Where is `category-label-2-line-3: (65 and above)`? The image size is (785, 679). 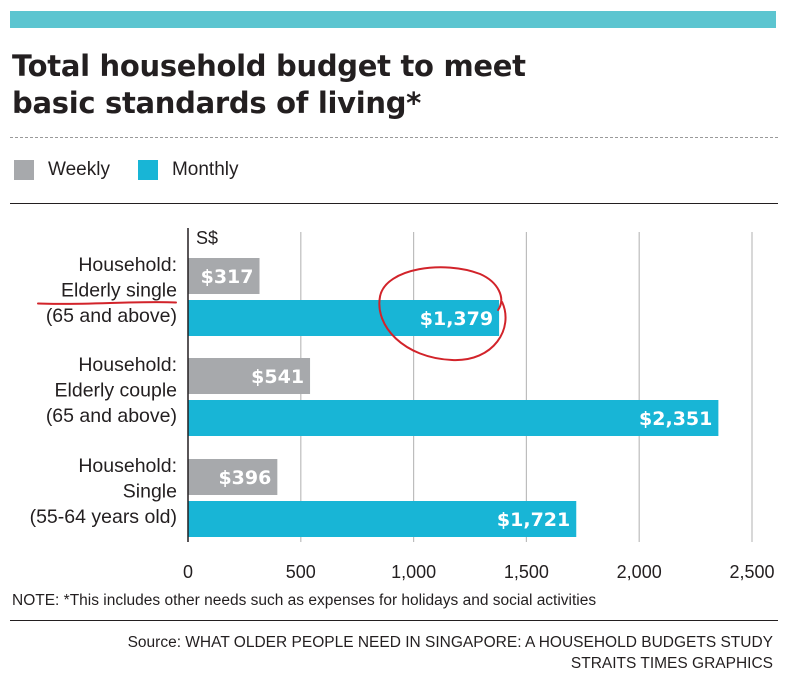
category-label-2-line-3: (65 and above) is located at coordinates (111, 416).